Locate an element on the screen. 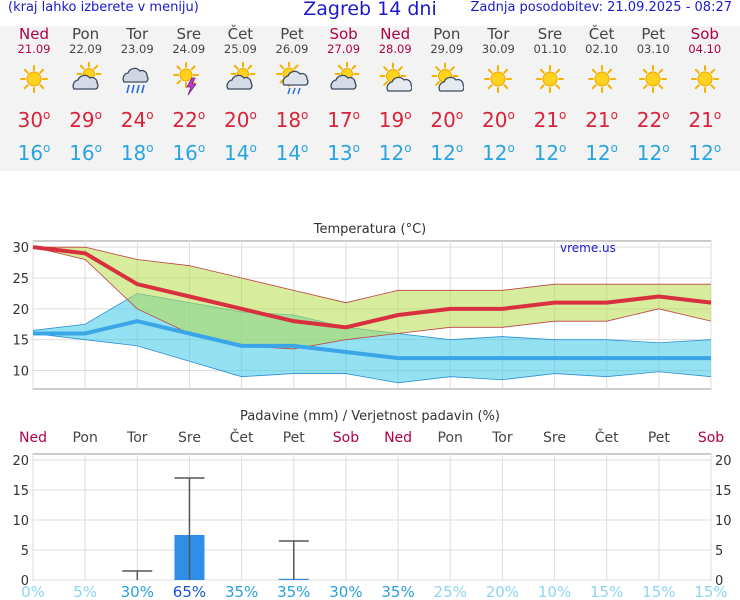  day-name: Pet is located at coordinates (653, 34).